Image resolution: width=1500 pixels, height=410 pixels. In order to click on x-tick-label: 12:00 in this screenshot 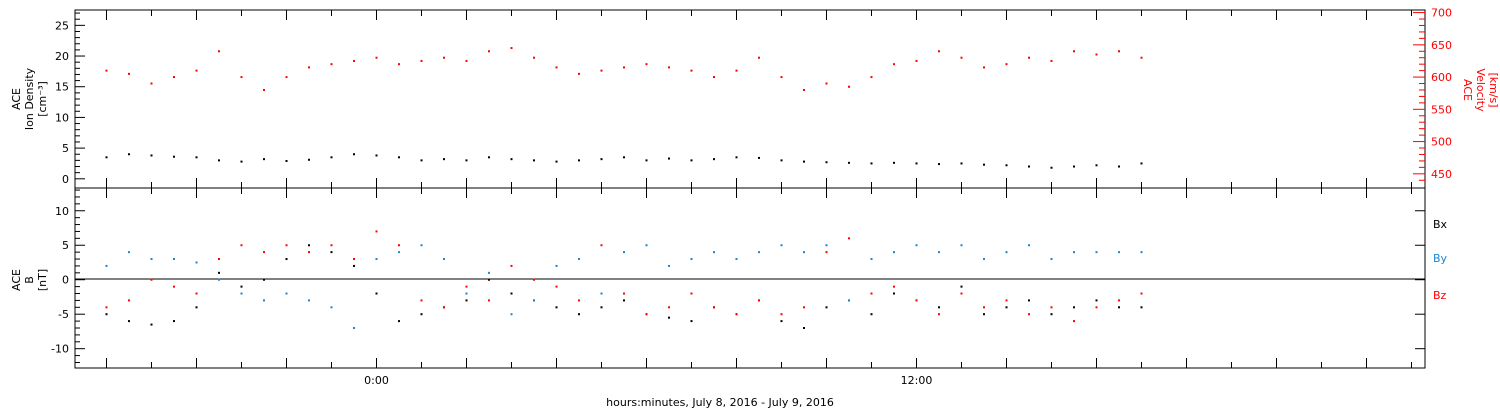, I will do `click(917, 380)`.